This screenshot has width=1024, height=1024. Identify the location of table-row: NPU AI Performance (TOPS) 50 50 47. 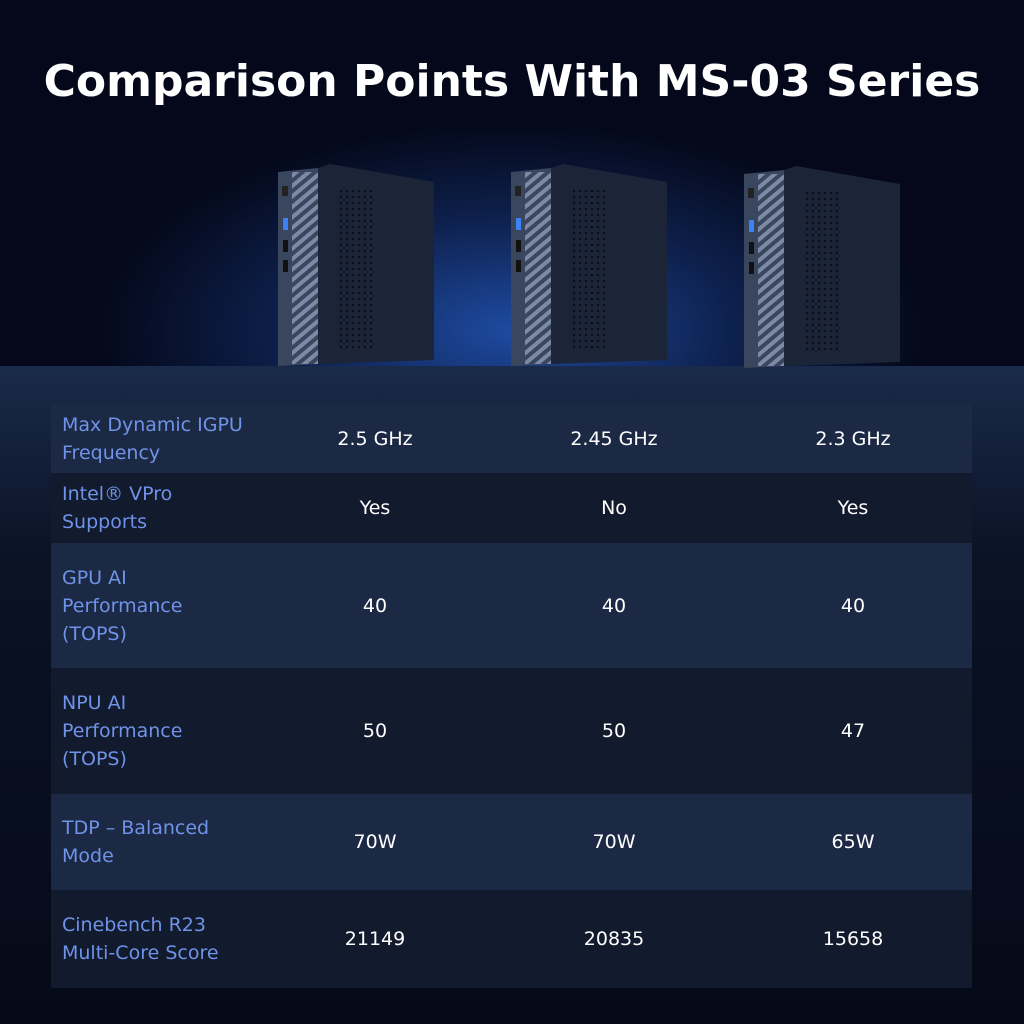
(511, 731).